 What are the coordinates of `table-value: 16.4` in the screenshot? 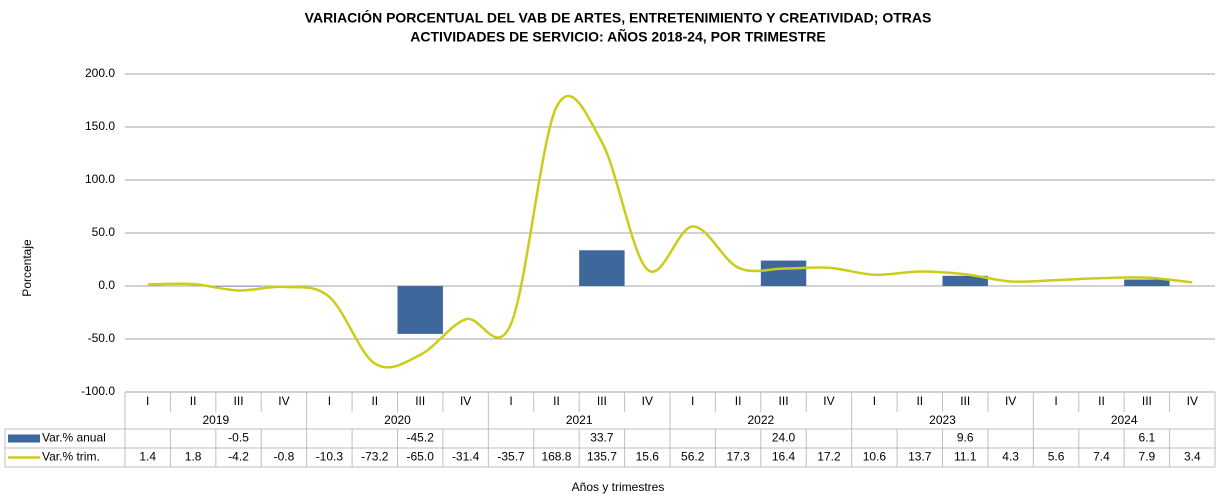 It's located at (784, 457).